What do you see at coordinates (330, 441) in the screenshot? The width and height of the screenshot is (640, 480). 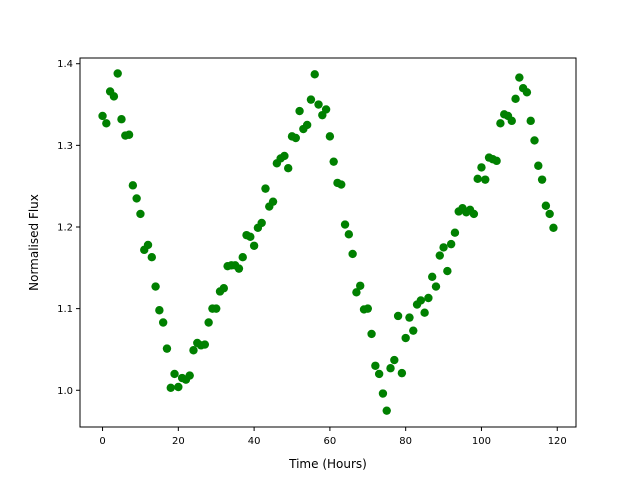 I see `x-tick-label: 60` at bounding box center [330, 441].